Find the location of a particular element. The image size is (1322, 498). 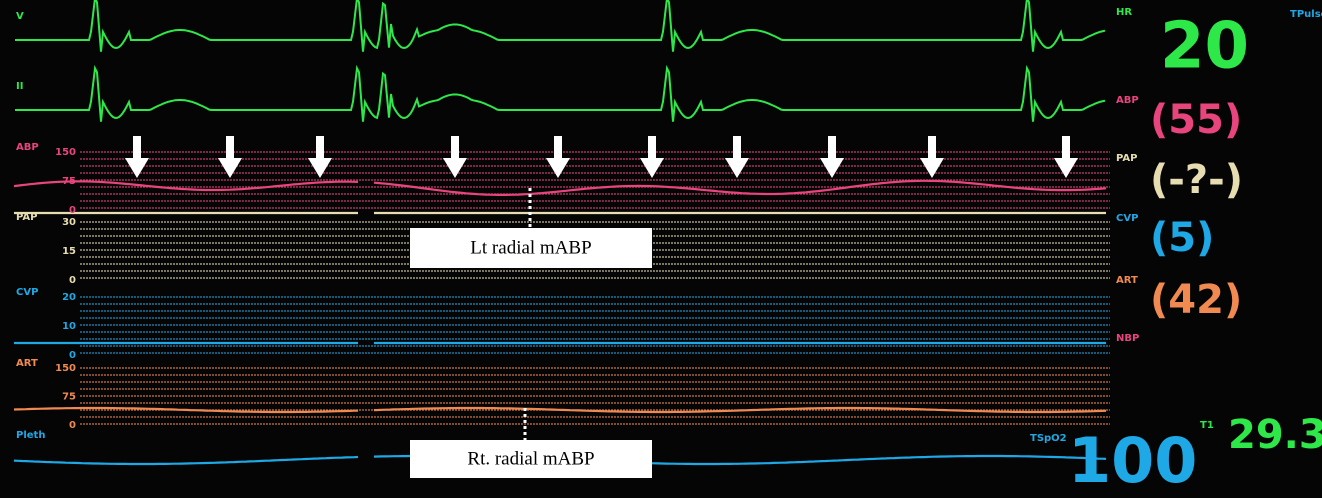

scale-label: 30 is located at coordinates (69, 222).